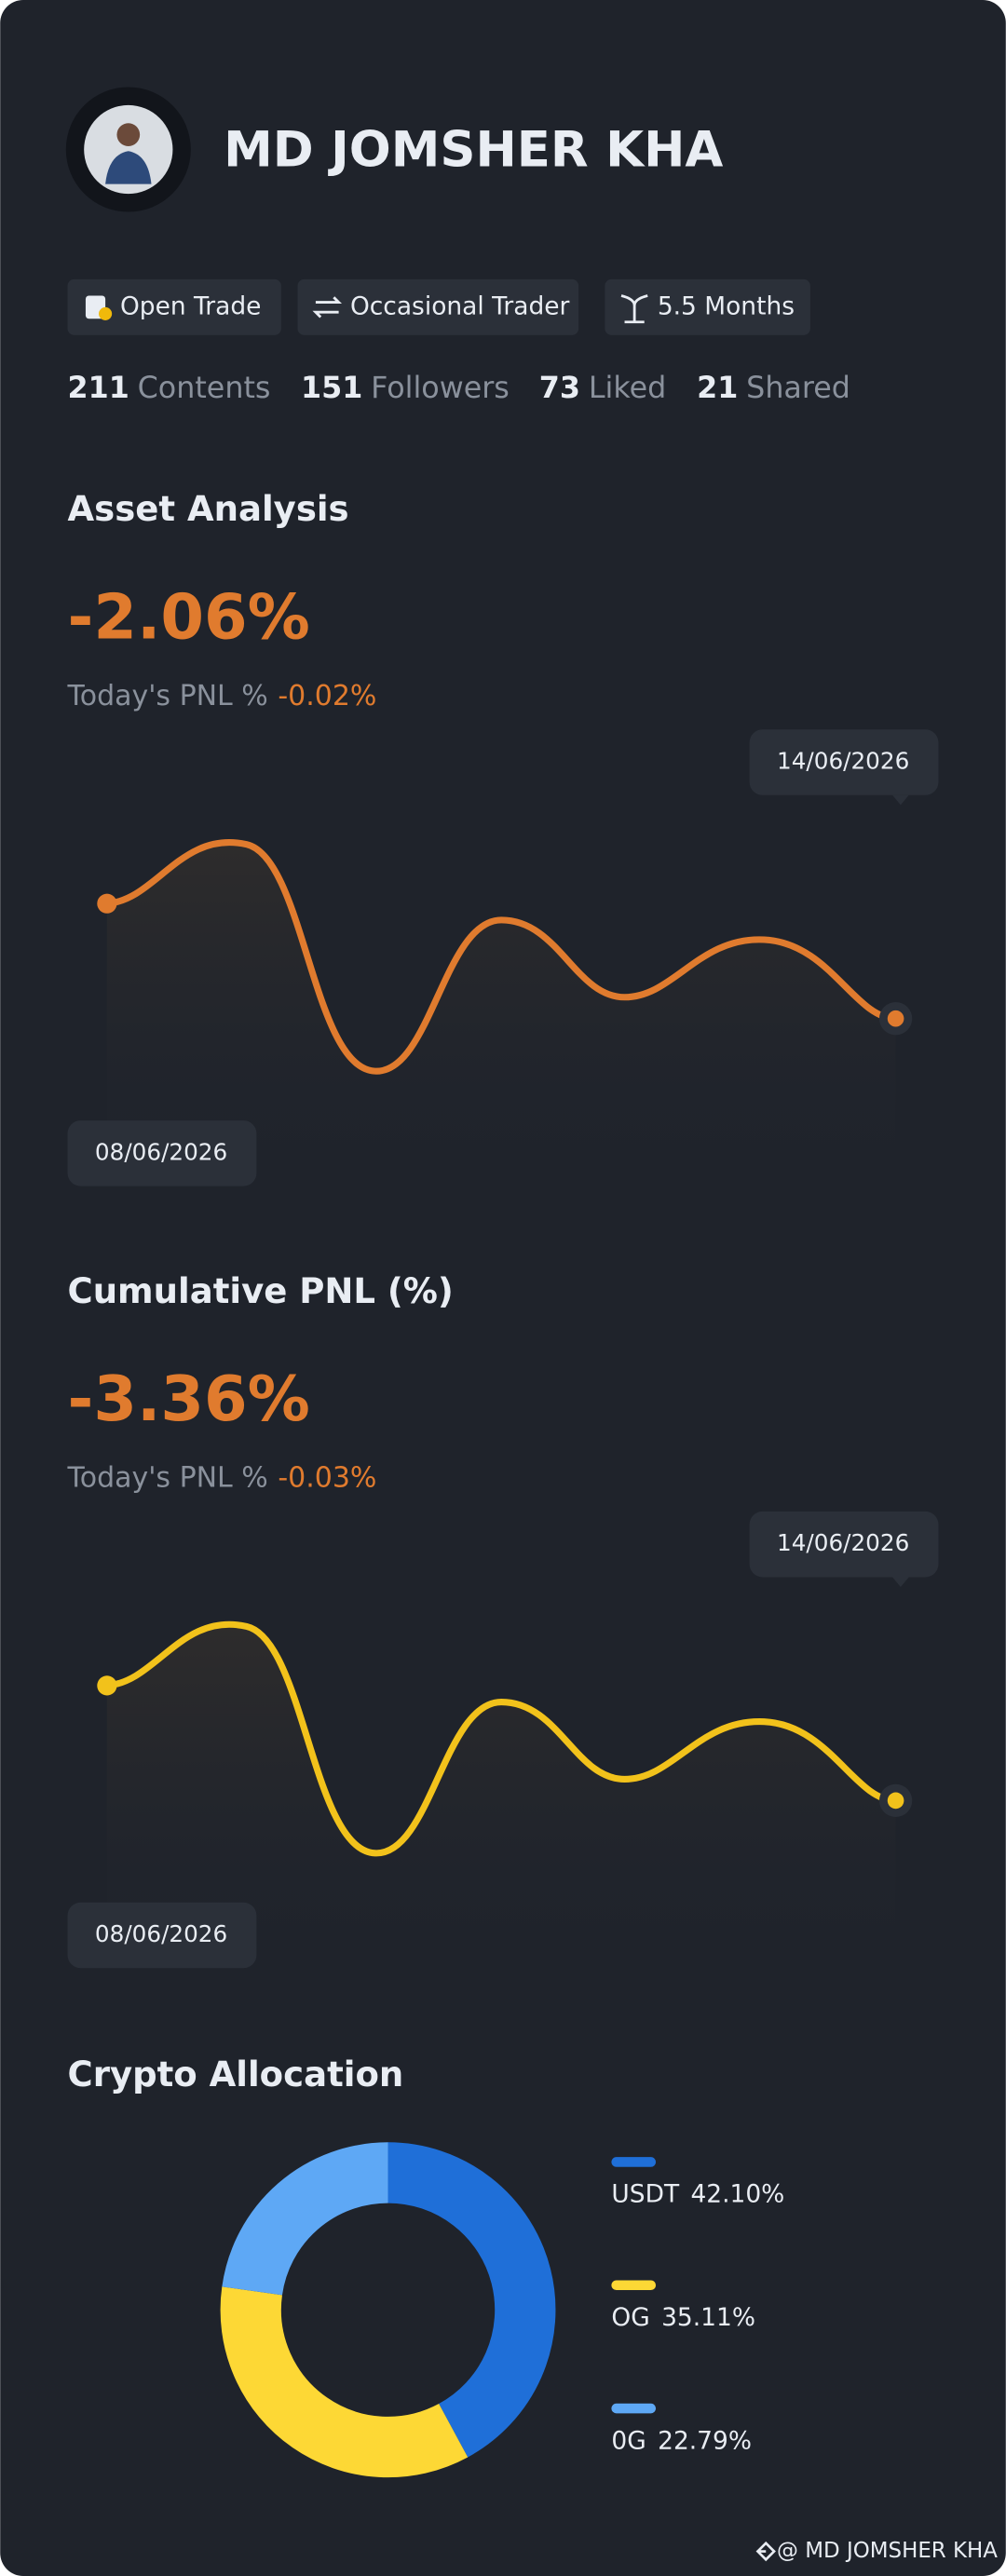 The height and width of the screenshot is (2576, 1006). I want to click on footer-text: @ MD JOMSHER KHA, so click(887, 2551).